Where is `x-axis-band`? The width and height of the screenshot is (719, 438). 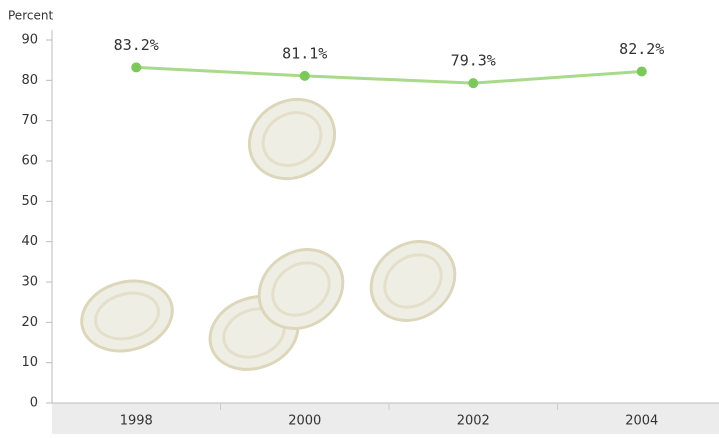
x-axis-band is located at coordinates (385, 418).